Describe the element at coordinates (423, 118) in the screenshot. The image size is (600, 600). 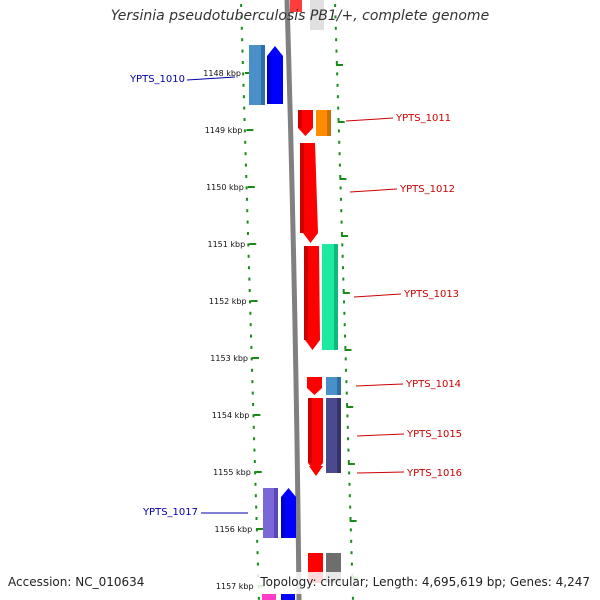
I see `gene-label: YPTS_1011` at that location.